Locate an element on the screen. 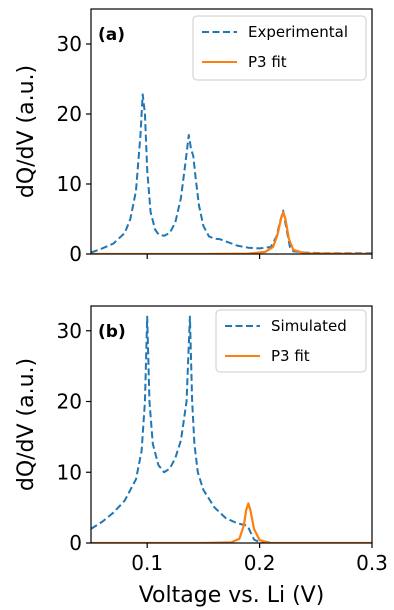 The height and width of the screenshot is (610, 394). legend-entry-label: Simulated is located at coordinates (309, 326).